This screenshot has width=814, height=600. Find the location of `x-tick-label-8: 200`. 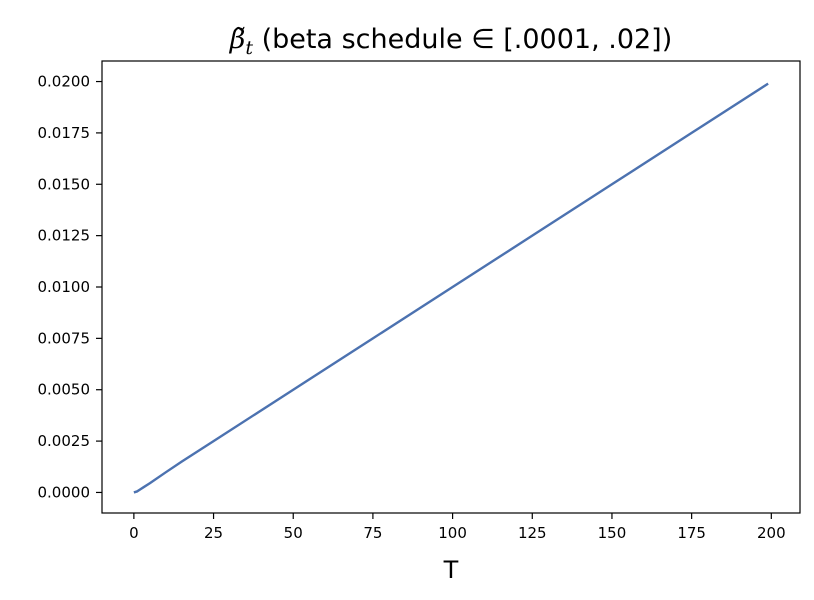

x-tick-label-8: 200 is located at coordinates (771, 533).